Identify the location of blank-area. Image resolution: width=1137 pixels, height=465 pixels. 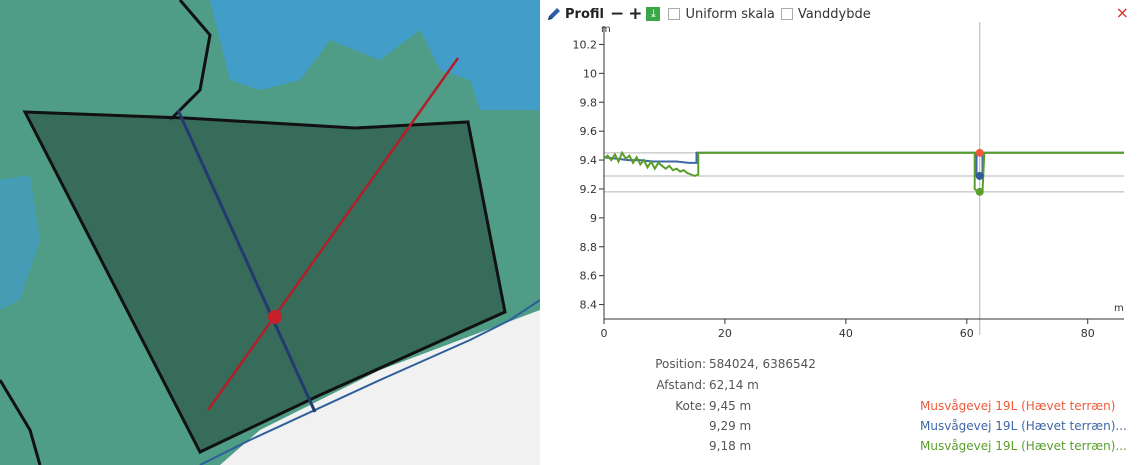
(380, 387).